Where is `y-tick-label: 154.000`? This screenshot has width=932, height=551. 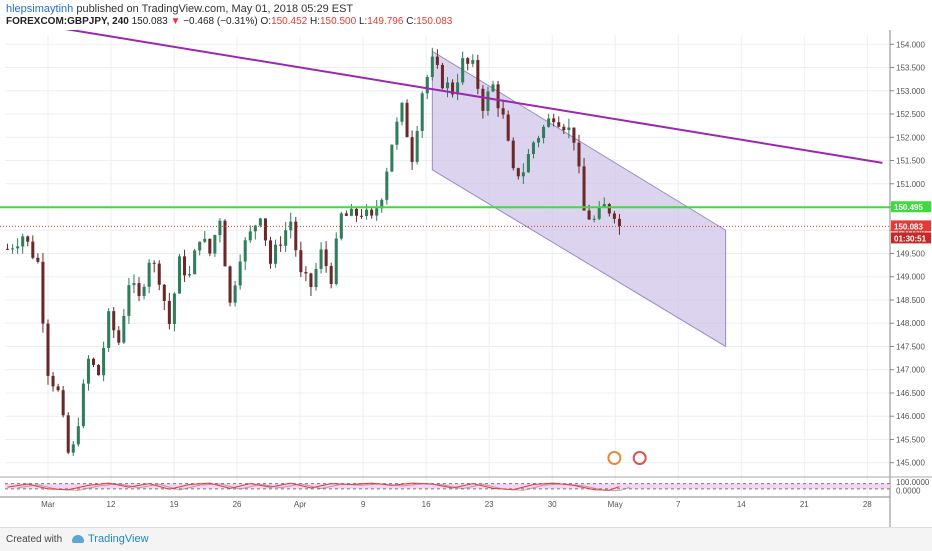 y-tick-label: 154.000 is located at coordinates (910, 44).